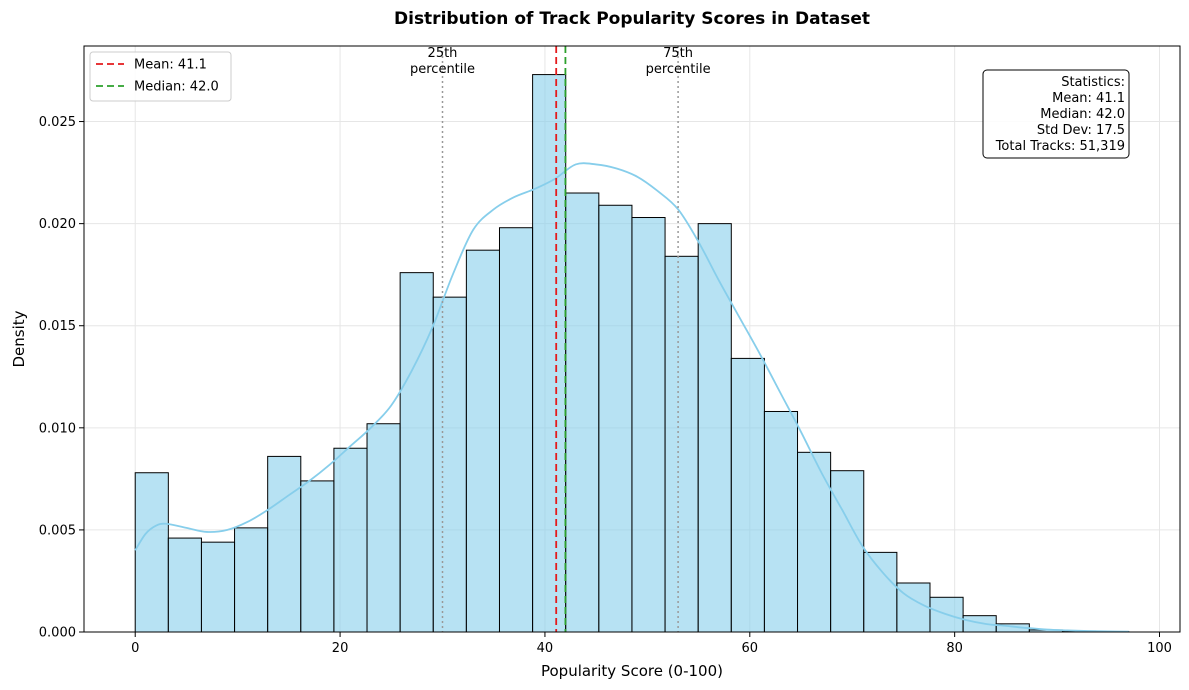 The height and width of the screenshot is (690, 1189). I want to click on statistics-line: Std Dev: 17.5, so click(1081, 130).